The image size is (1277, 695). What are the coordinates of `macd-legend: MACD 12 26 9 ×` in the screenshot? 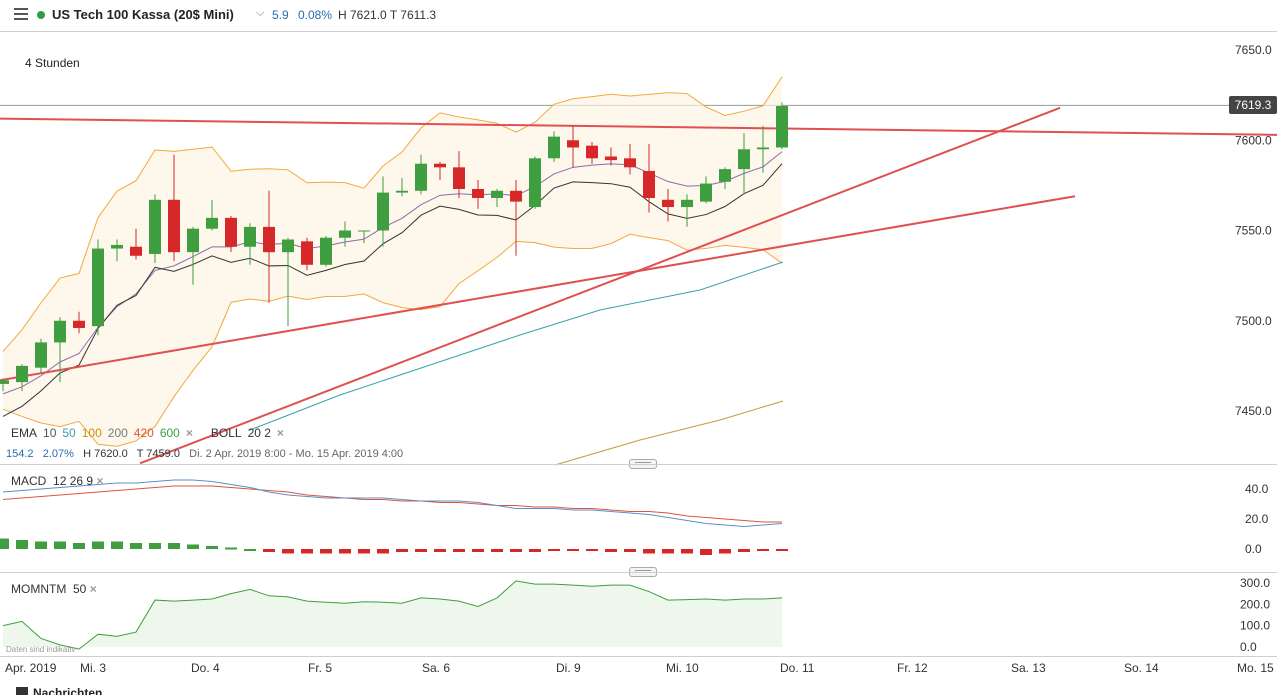 It's located at (57, 481).